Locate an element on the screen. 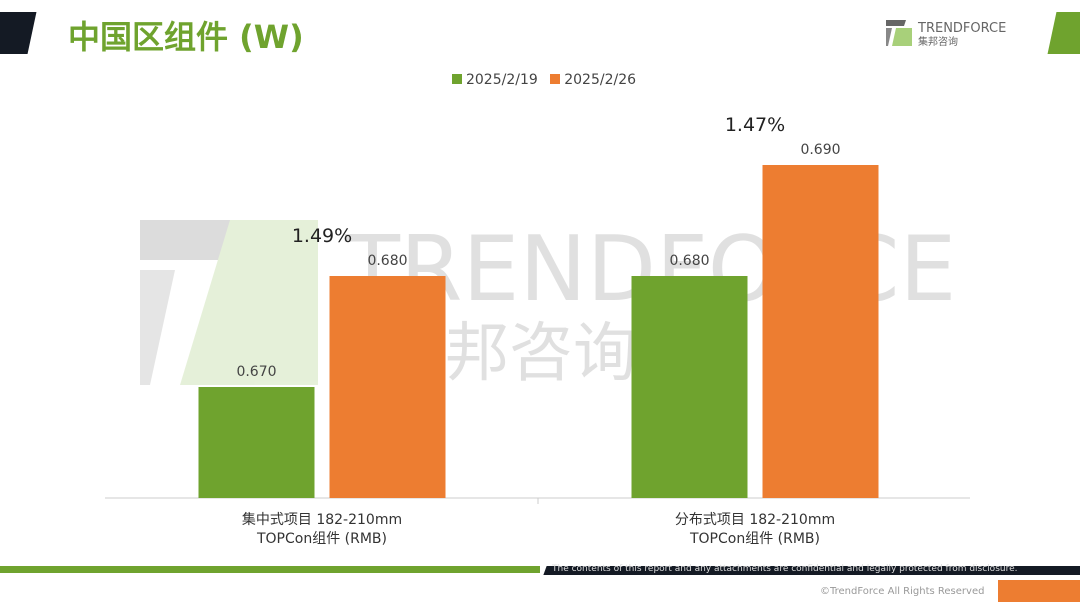 This screenshot has width=1080, height=608. data-label: 0.690 is located at coordinates (820, 150).